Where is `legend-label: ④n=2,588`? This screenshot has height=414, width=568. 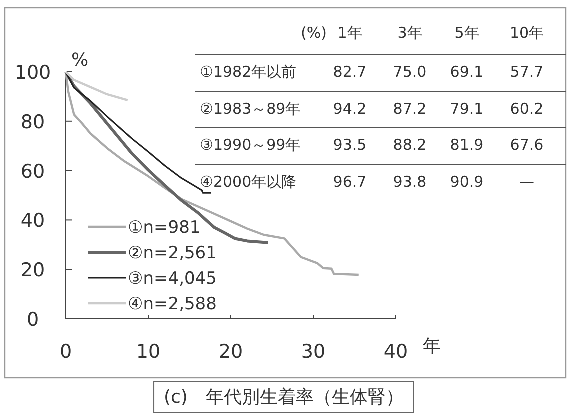 legend-label: ④n=2,588 is located at coordinates (172, 304).